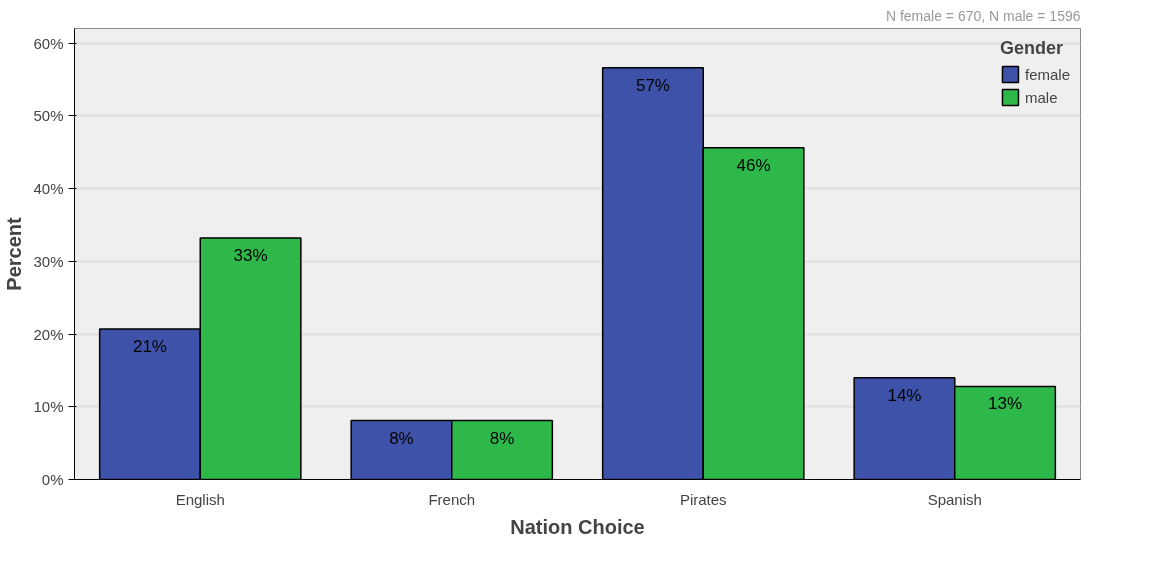 Image resolution: width=1165 pixels, height=567 pixels. What do you see at coordinates (1031, 48) in the screenshot?
I see `legend-title: Gender` at bounding box center [1031, 48].